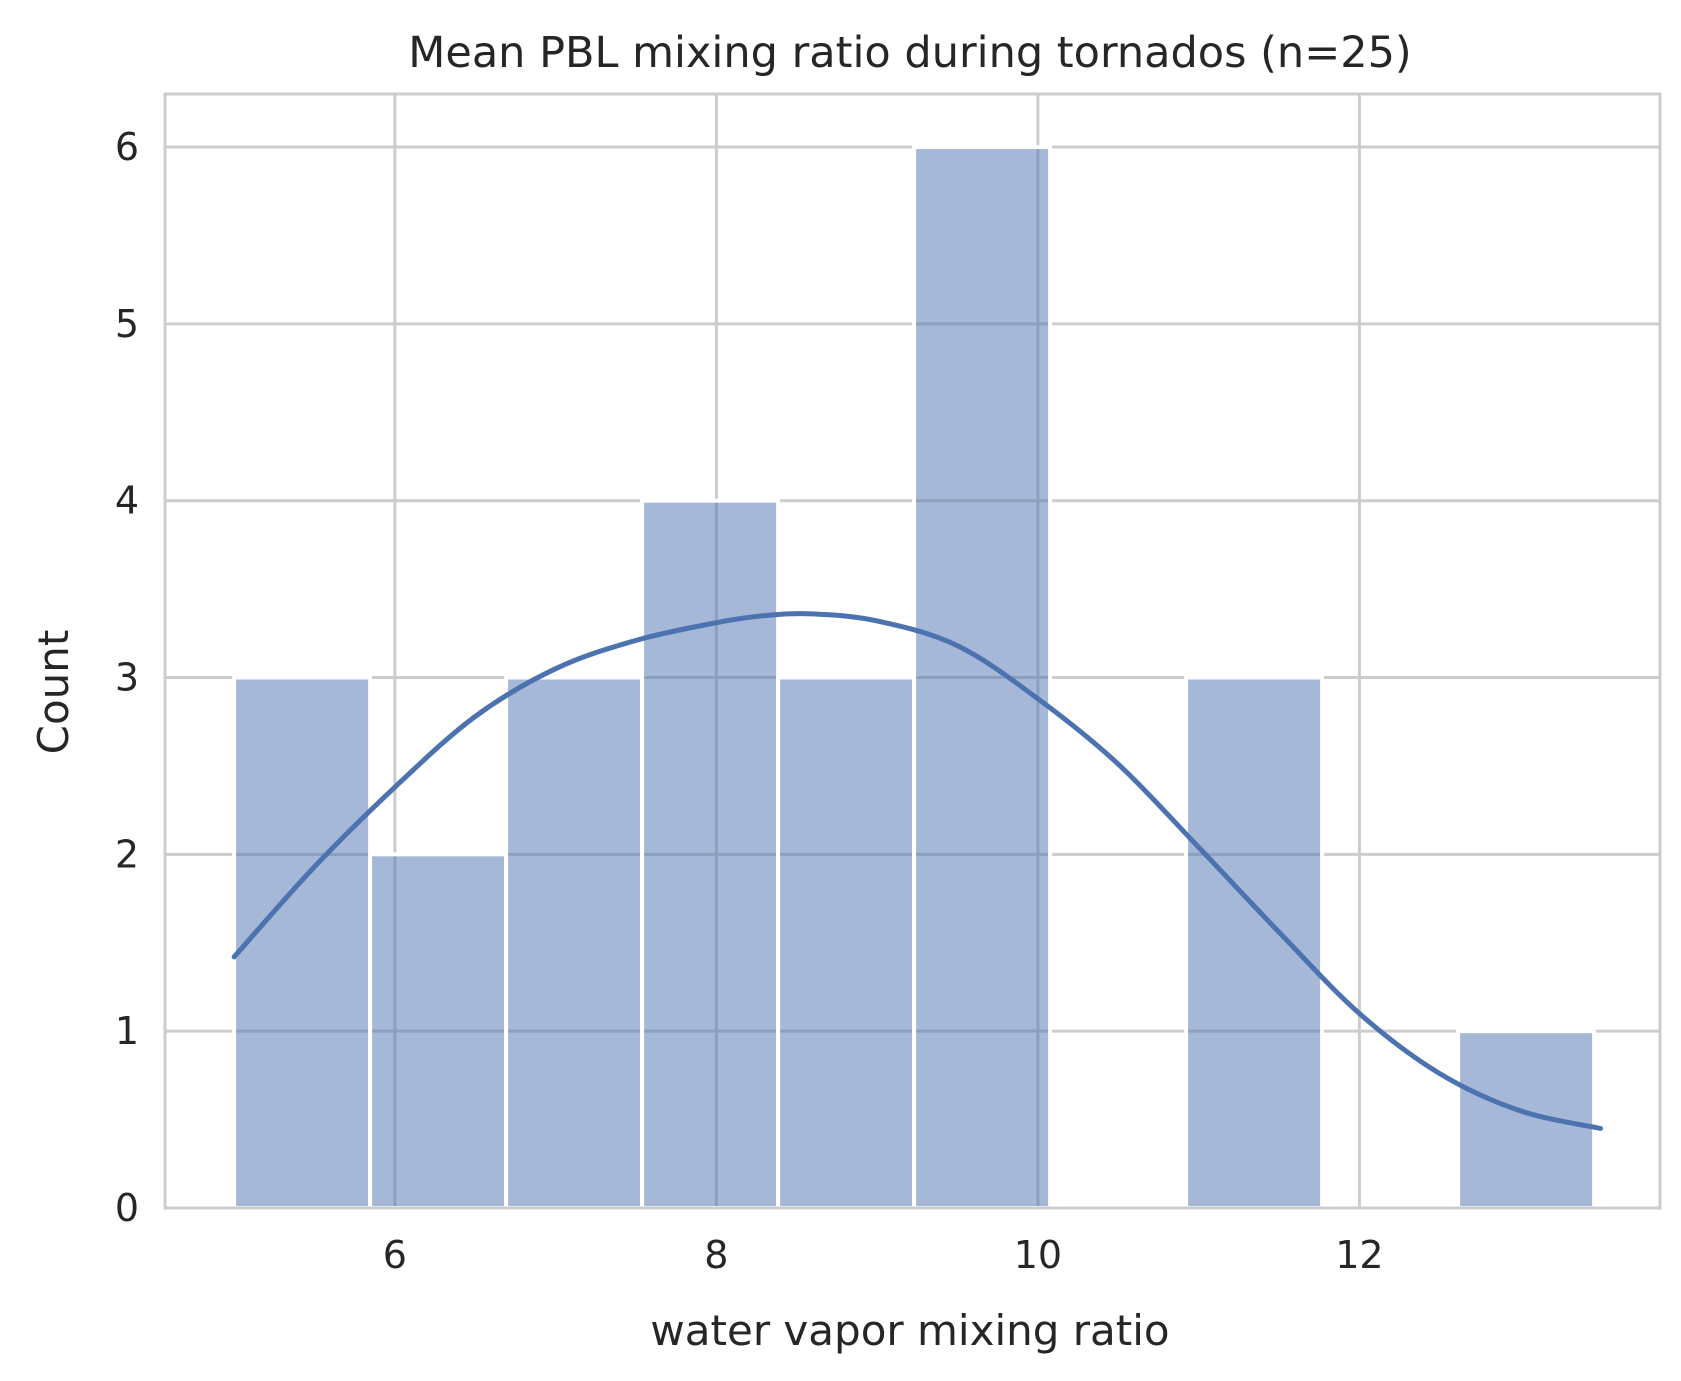  What do you see at coordinates (1359, 1255) in the screenshot?
I see `x-tick-label: 12` at bounding box center [1359, 1255].